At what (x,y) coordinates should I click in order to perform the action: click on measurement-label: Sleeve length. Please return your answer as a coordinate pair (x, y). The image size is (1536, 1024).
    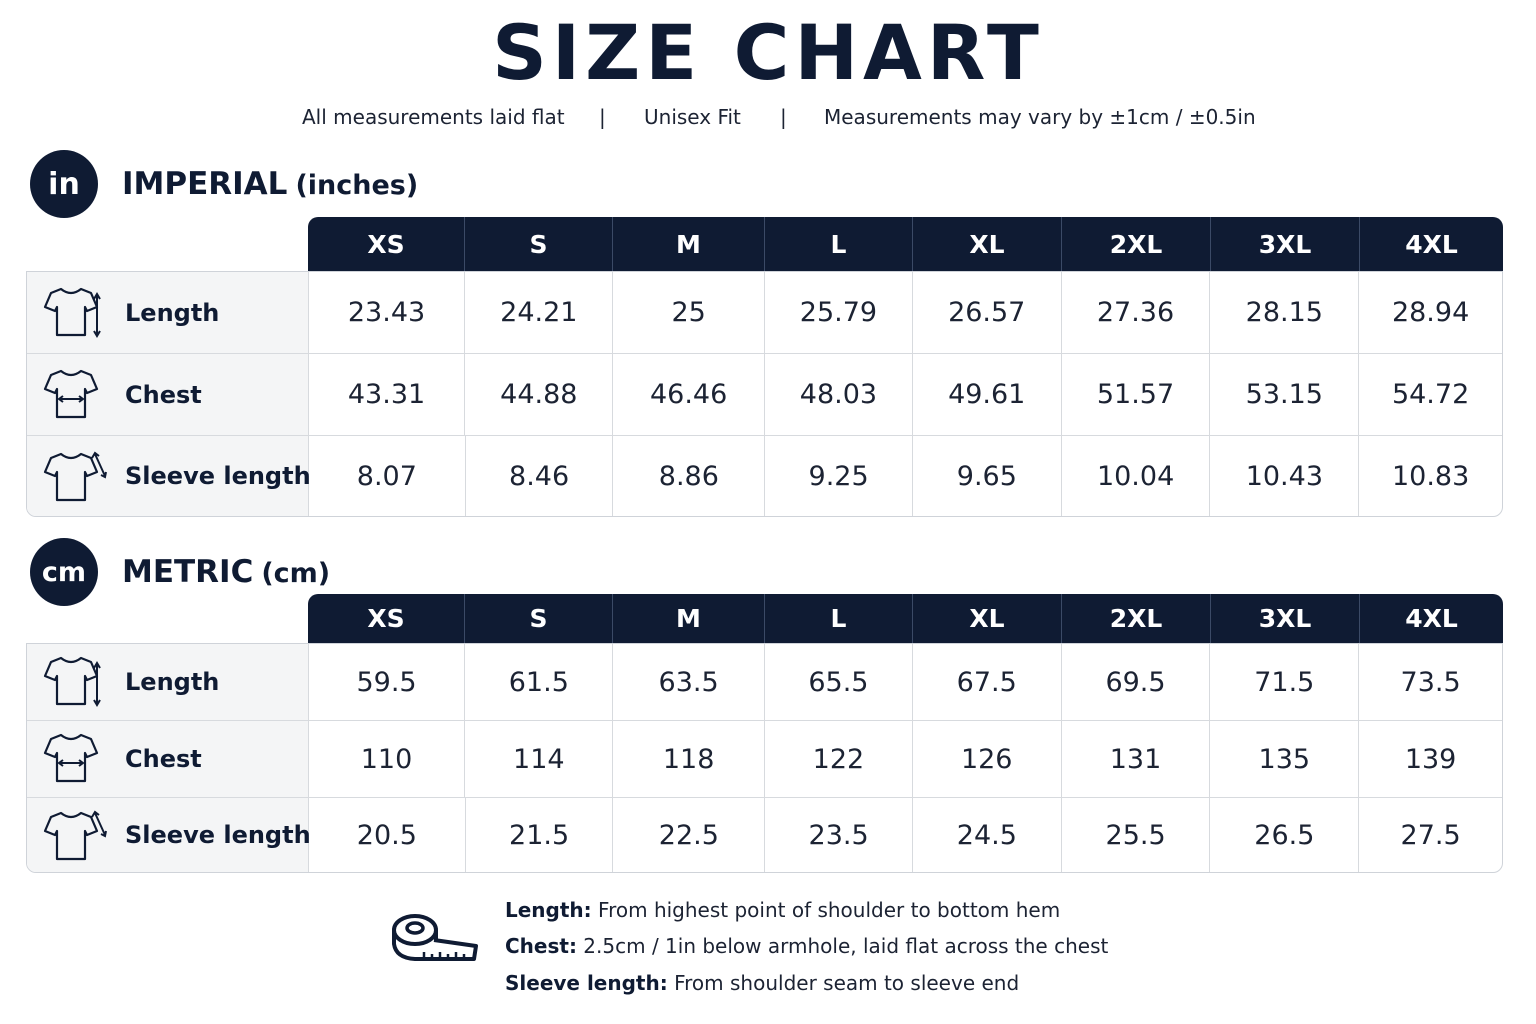
    Looking at the image, I should click on (218, 835).